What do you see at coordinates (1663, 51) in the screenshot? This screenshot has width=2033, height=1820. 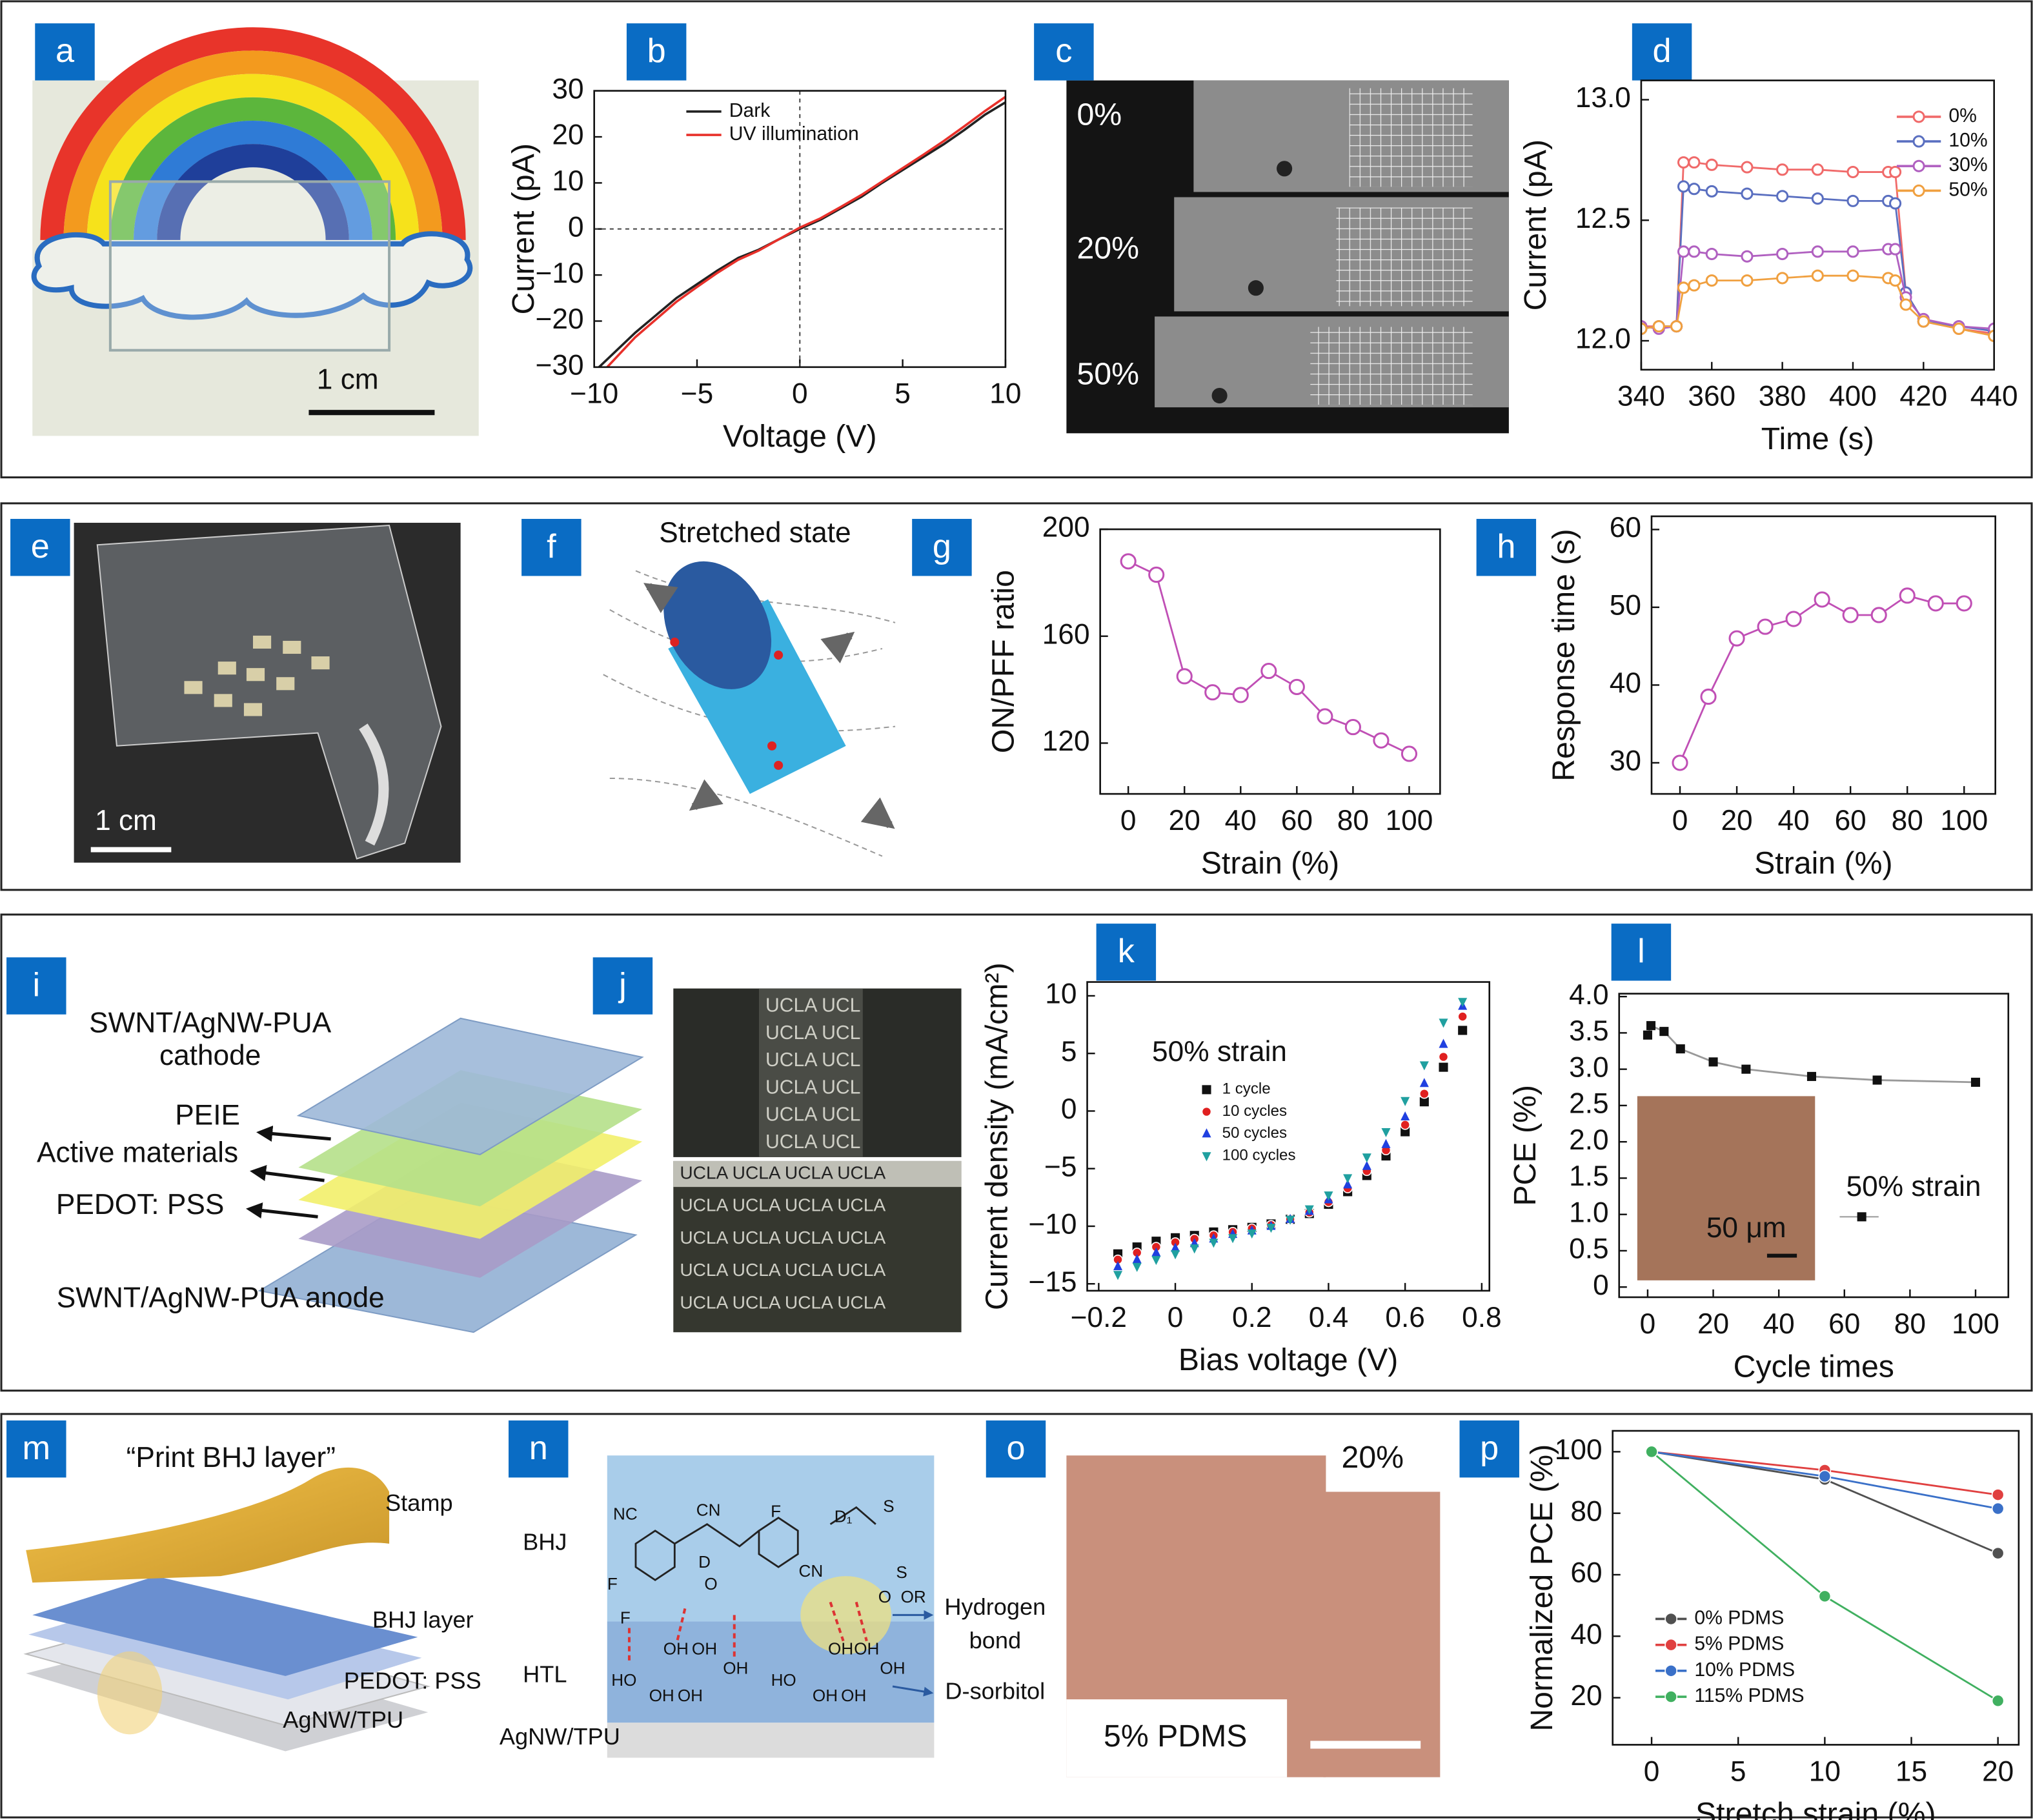 I see `panel-label: d` at bounding box center [1663, 51].